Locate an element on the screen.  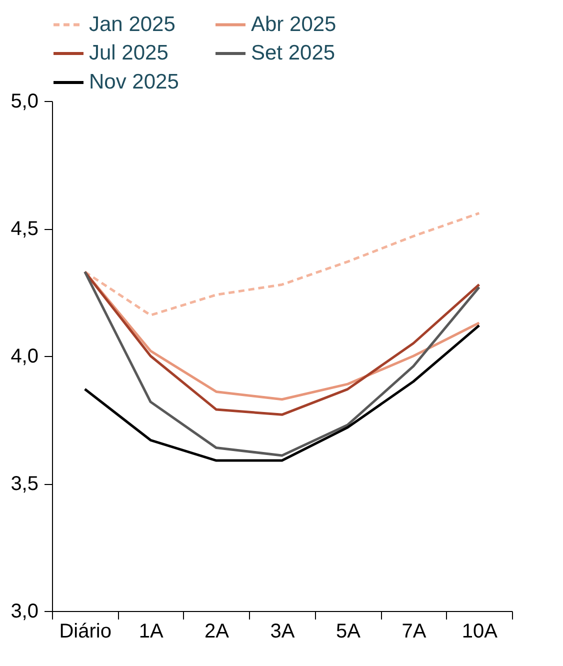
y-tick-label: 4,5 is located at coordinates (24, 229).